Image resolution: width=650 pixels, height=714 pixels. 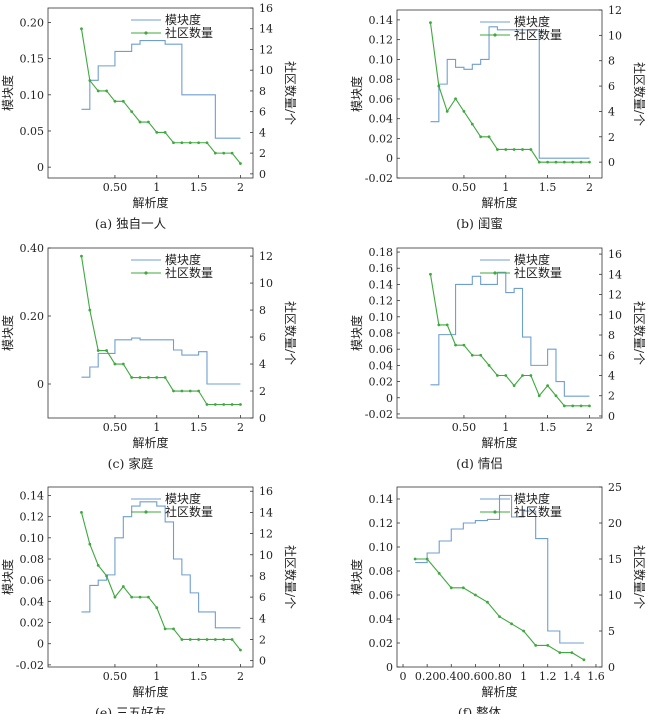 What do you see at coordinates (266, 49) in the screenshot?
I see `y2-tick-label: 12` at bounding box center [266, 49].